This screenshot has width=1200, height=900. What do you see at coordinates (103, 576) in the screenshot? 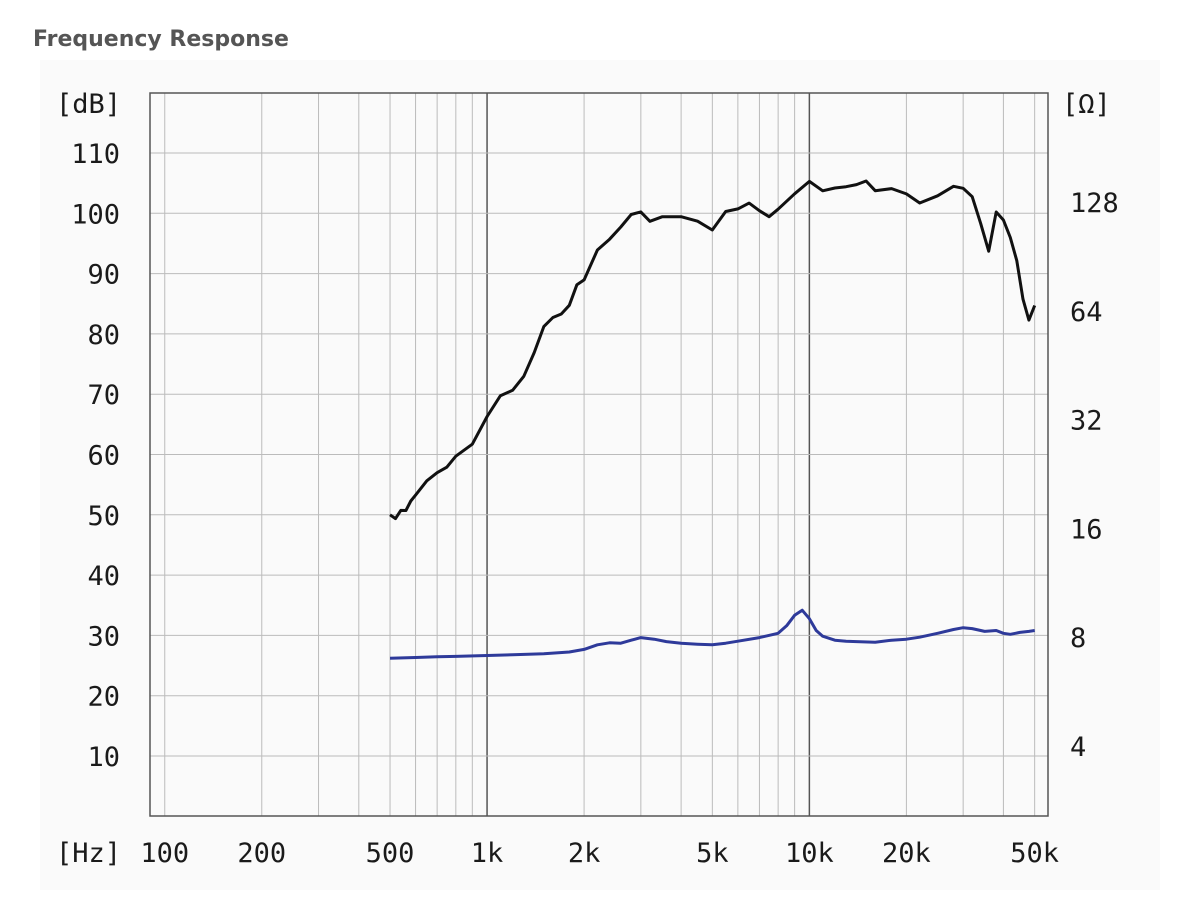
I see `y-left-tick-label: 40` at bounding box center [103, 576].